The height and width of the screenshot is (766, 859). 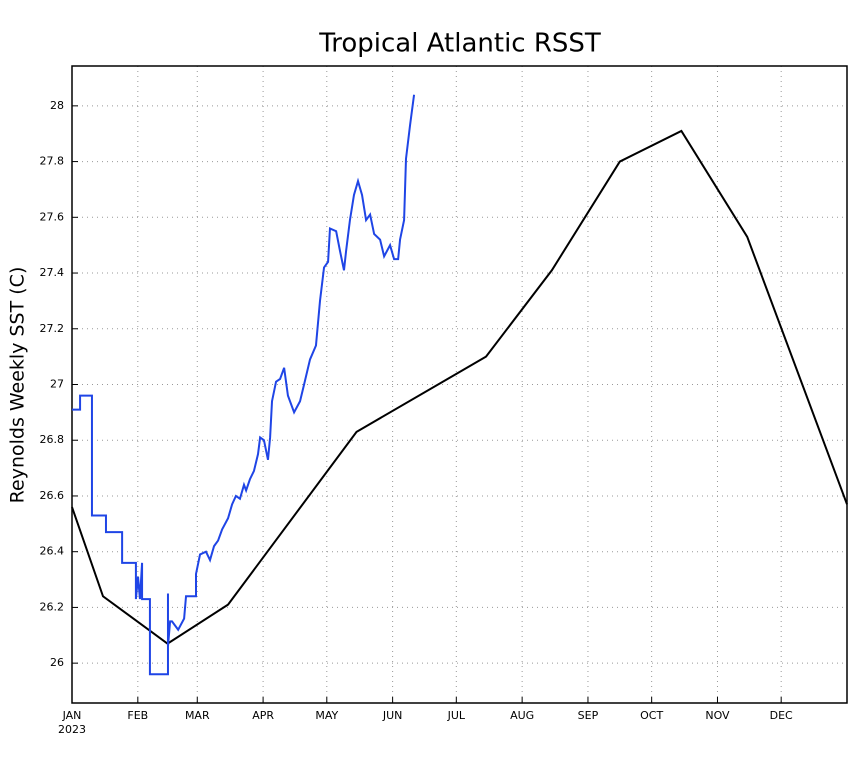 What do you see at coordinates (52, 495) in the screenshot?
I see `y-tick-label: 26.6` at bounding box center [52, 495].